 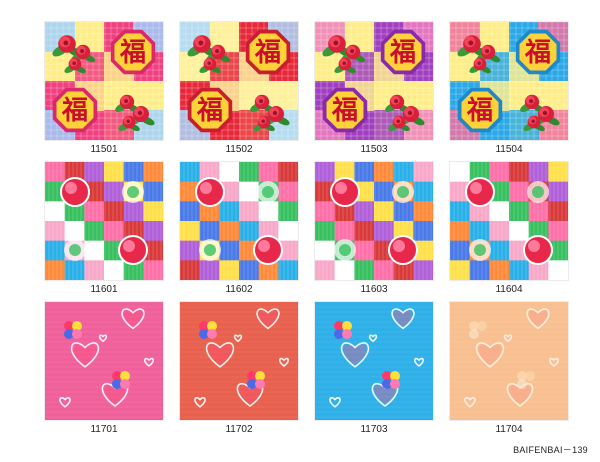 What do you see at coordinates (104, 289) in the screenshot?
I see `tile-code-label: 11601` at bounding box center [104, 289].